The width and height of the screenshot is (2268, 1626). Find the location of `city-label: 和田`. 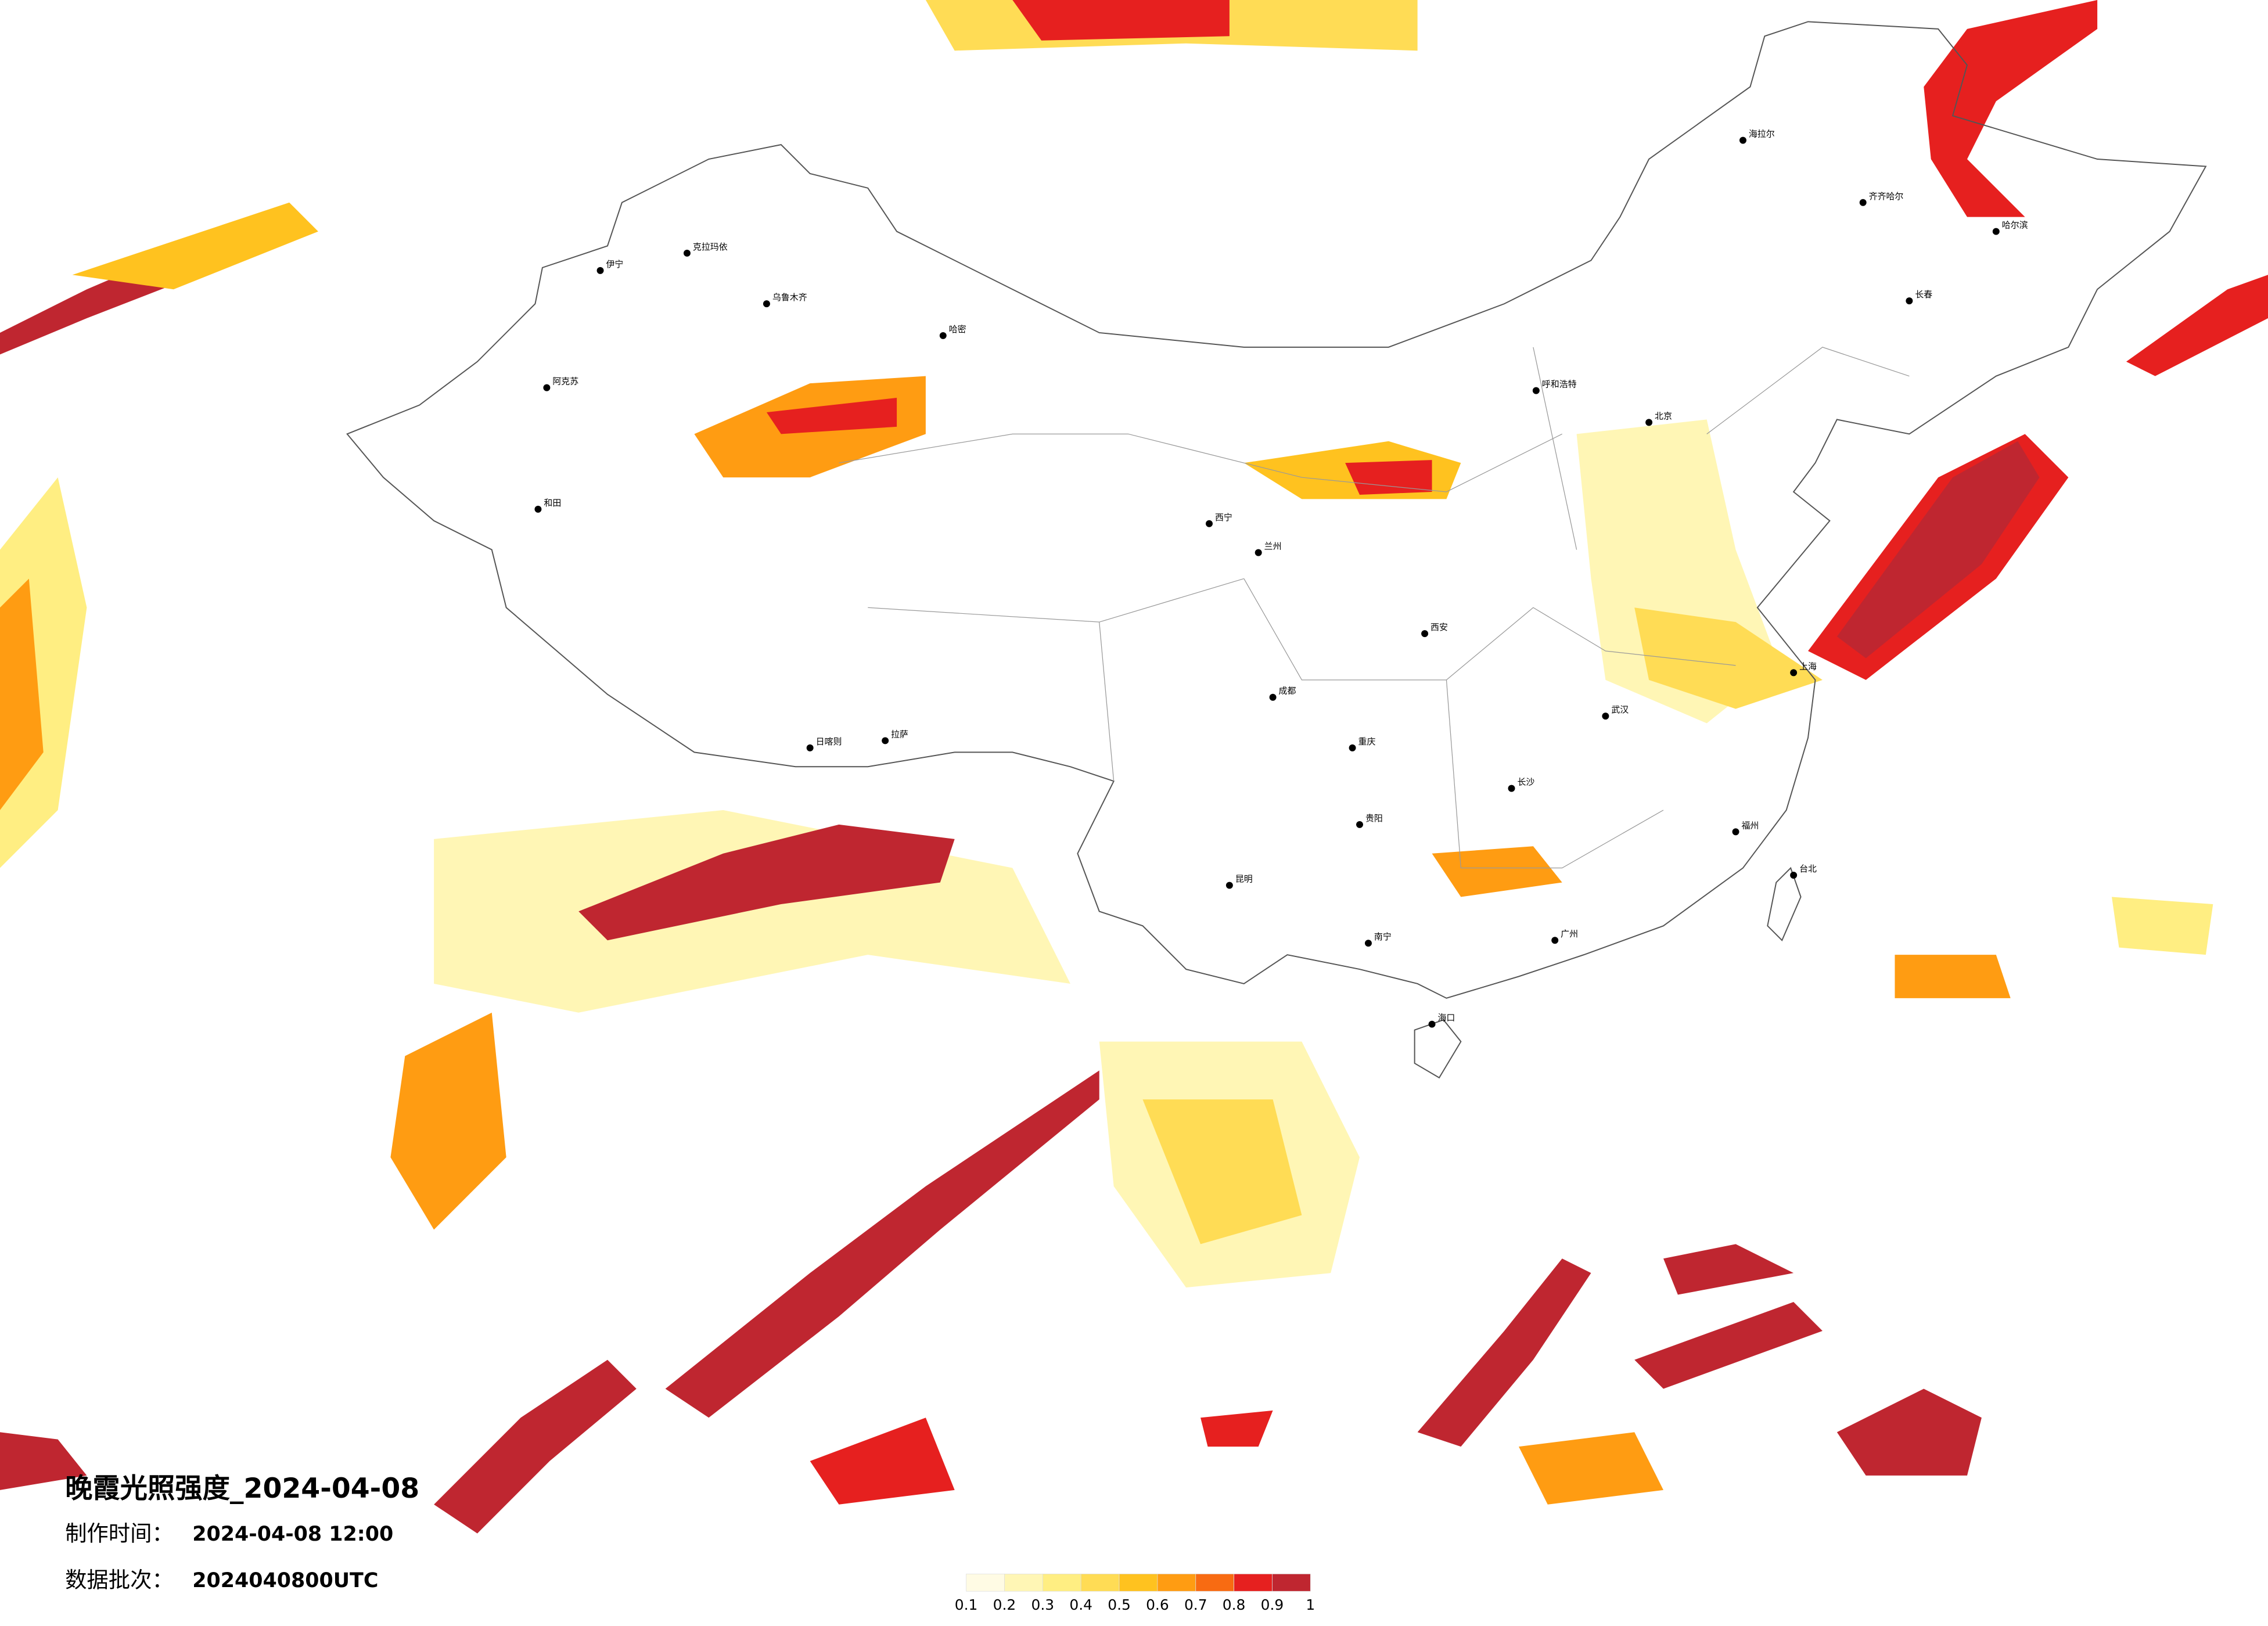

city-label: 和田 is located at coordinates (552, 503).